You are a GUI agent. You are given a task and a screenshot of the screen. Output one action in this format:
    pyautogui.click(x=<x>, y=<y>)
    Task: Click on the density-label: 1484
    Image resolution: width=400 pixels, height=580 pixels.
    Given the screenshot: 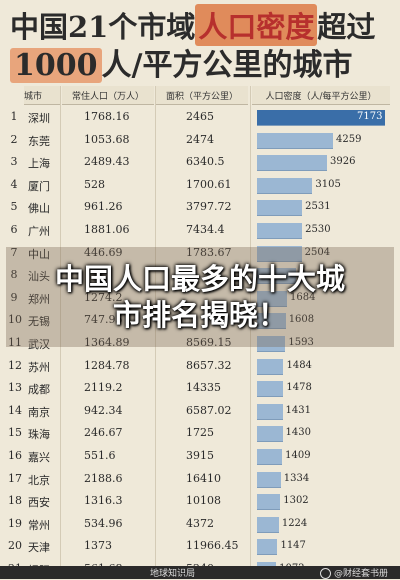 What is the action you would take?
    pyautogui.click(x=299, y=365)
    